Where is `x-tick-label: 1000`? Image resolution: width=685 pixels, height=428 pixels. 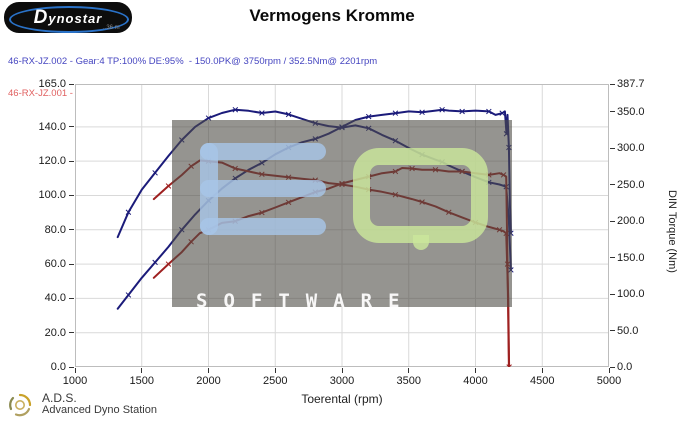
x-tick-label: 1000 is located at coordinates (75, 381).